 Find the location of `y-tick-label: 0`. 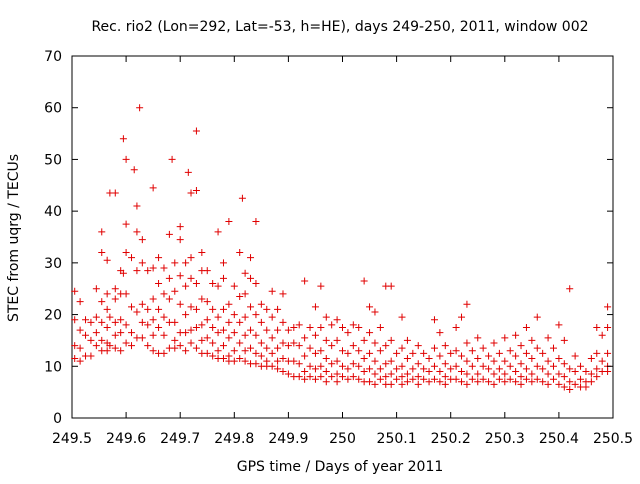

y-tick-label: 0 is located at coordinates (57, 419).